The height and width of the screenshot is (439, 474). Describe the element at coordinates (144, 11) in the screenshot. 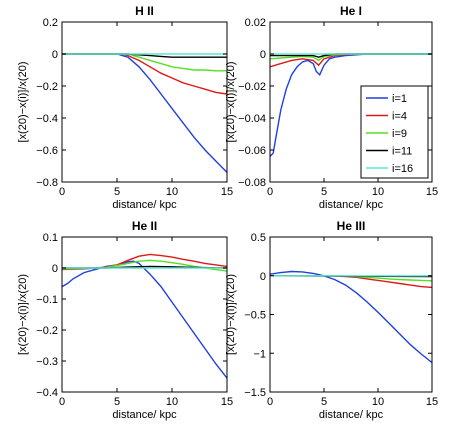

I see `chart-title: H II` at that location.